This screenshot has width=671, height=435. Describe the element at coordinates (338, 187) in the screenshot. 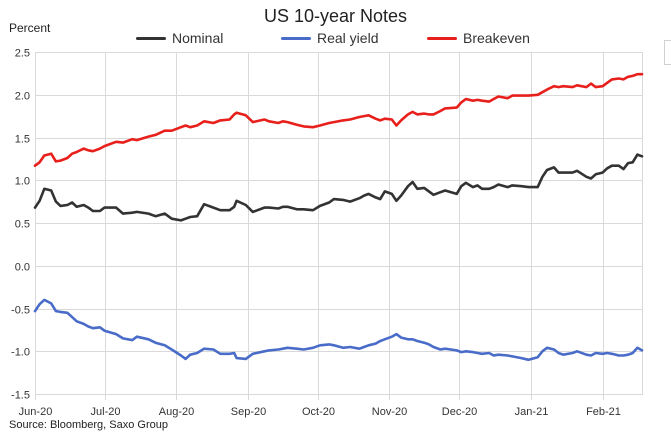

I see `series-line-nominal` at that location.